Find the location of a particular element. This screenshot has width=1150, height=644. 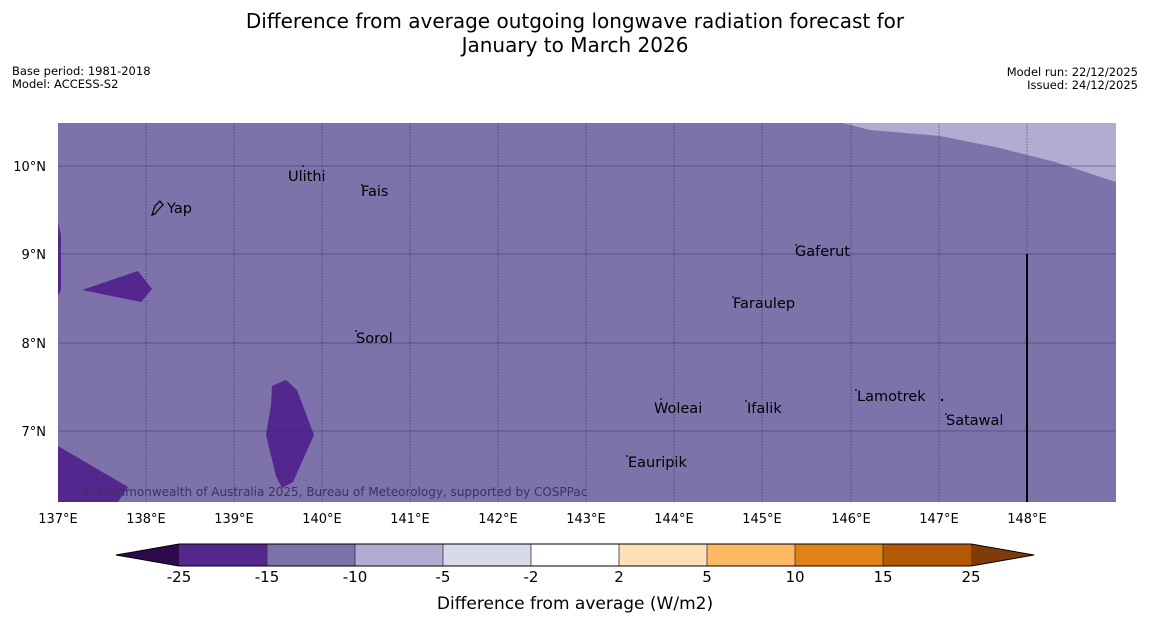

colorbar-title: Difference from average (W/m2) is located at coordinates (575, 604).